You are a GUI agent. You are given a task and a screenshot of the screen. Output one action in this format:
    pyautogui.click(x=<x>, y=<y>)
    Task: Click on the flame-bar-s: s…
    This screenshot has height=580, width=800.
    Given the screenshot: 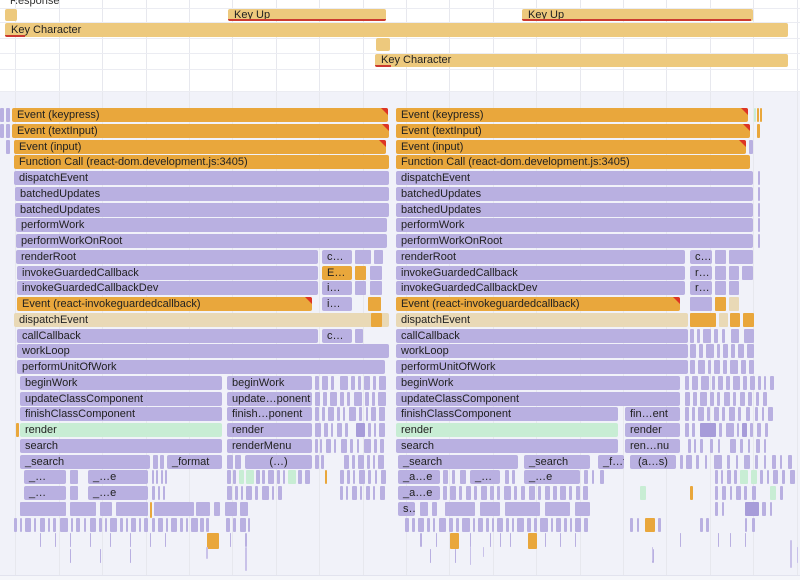 What is the action you would take?
    pyautogui.click(x=406, y=508)
    